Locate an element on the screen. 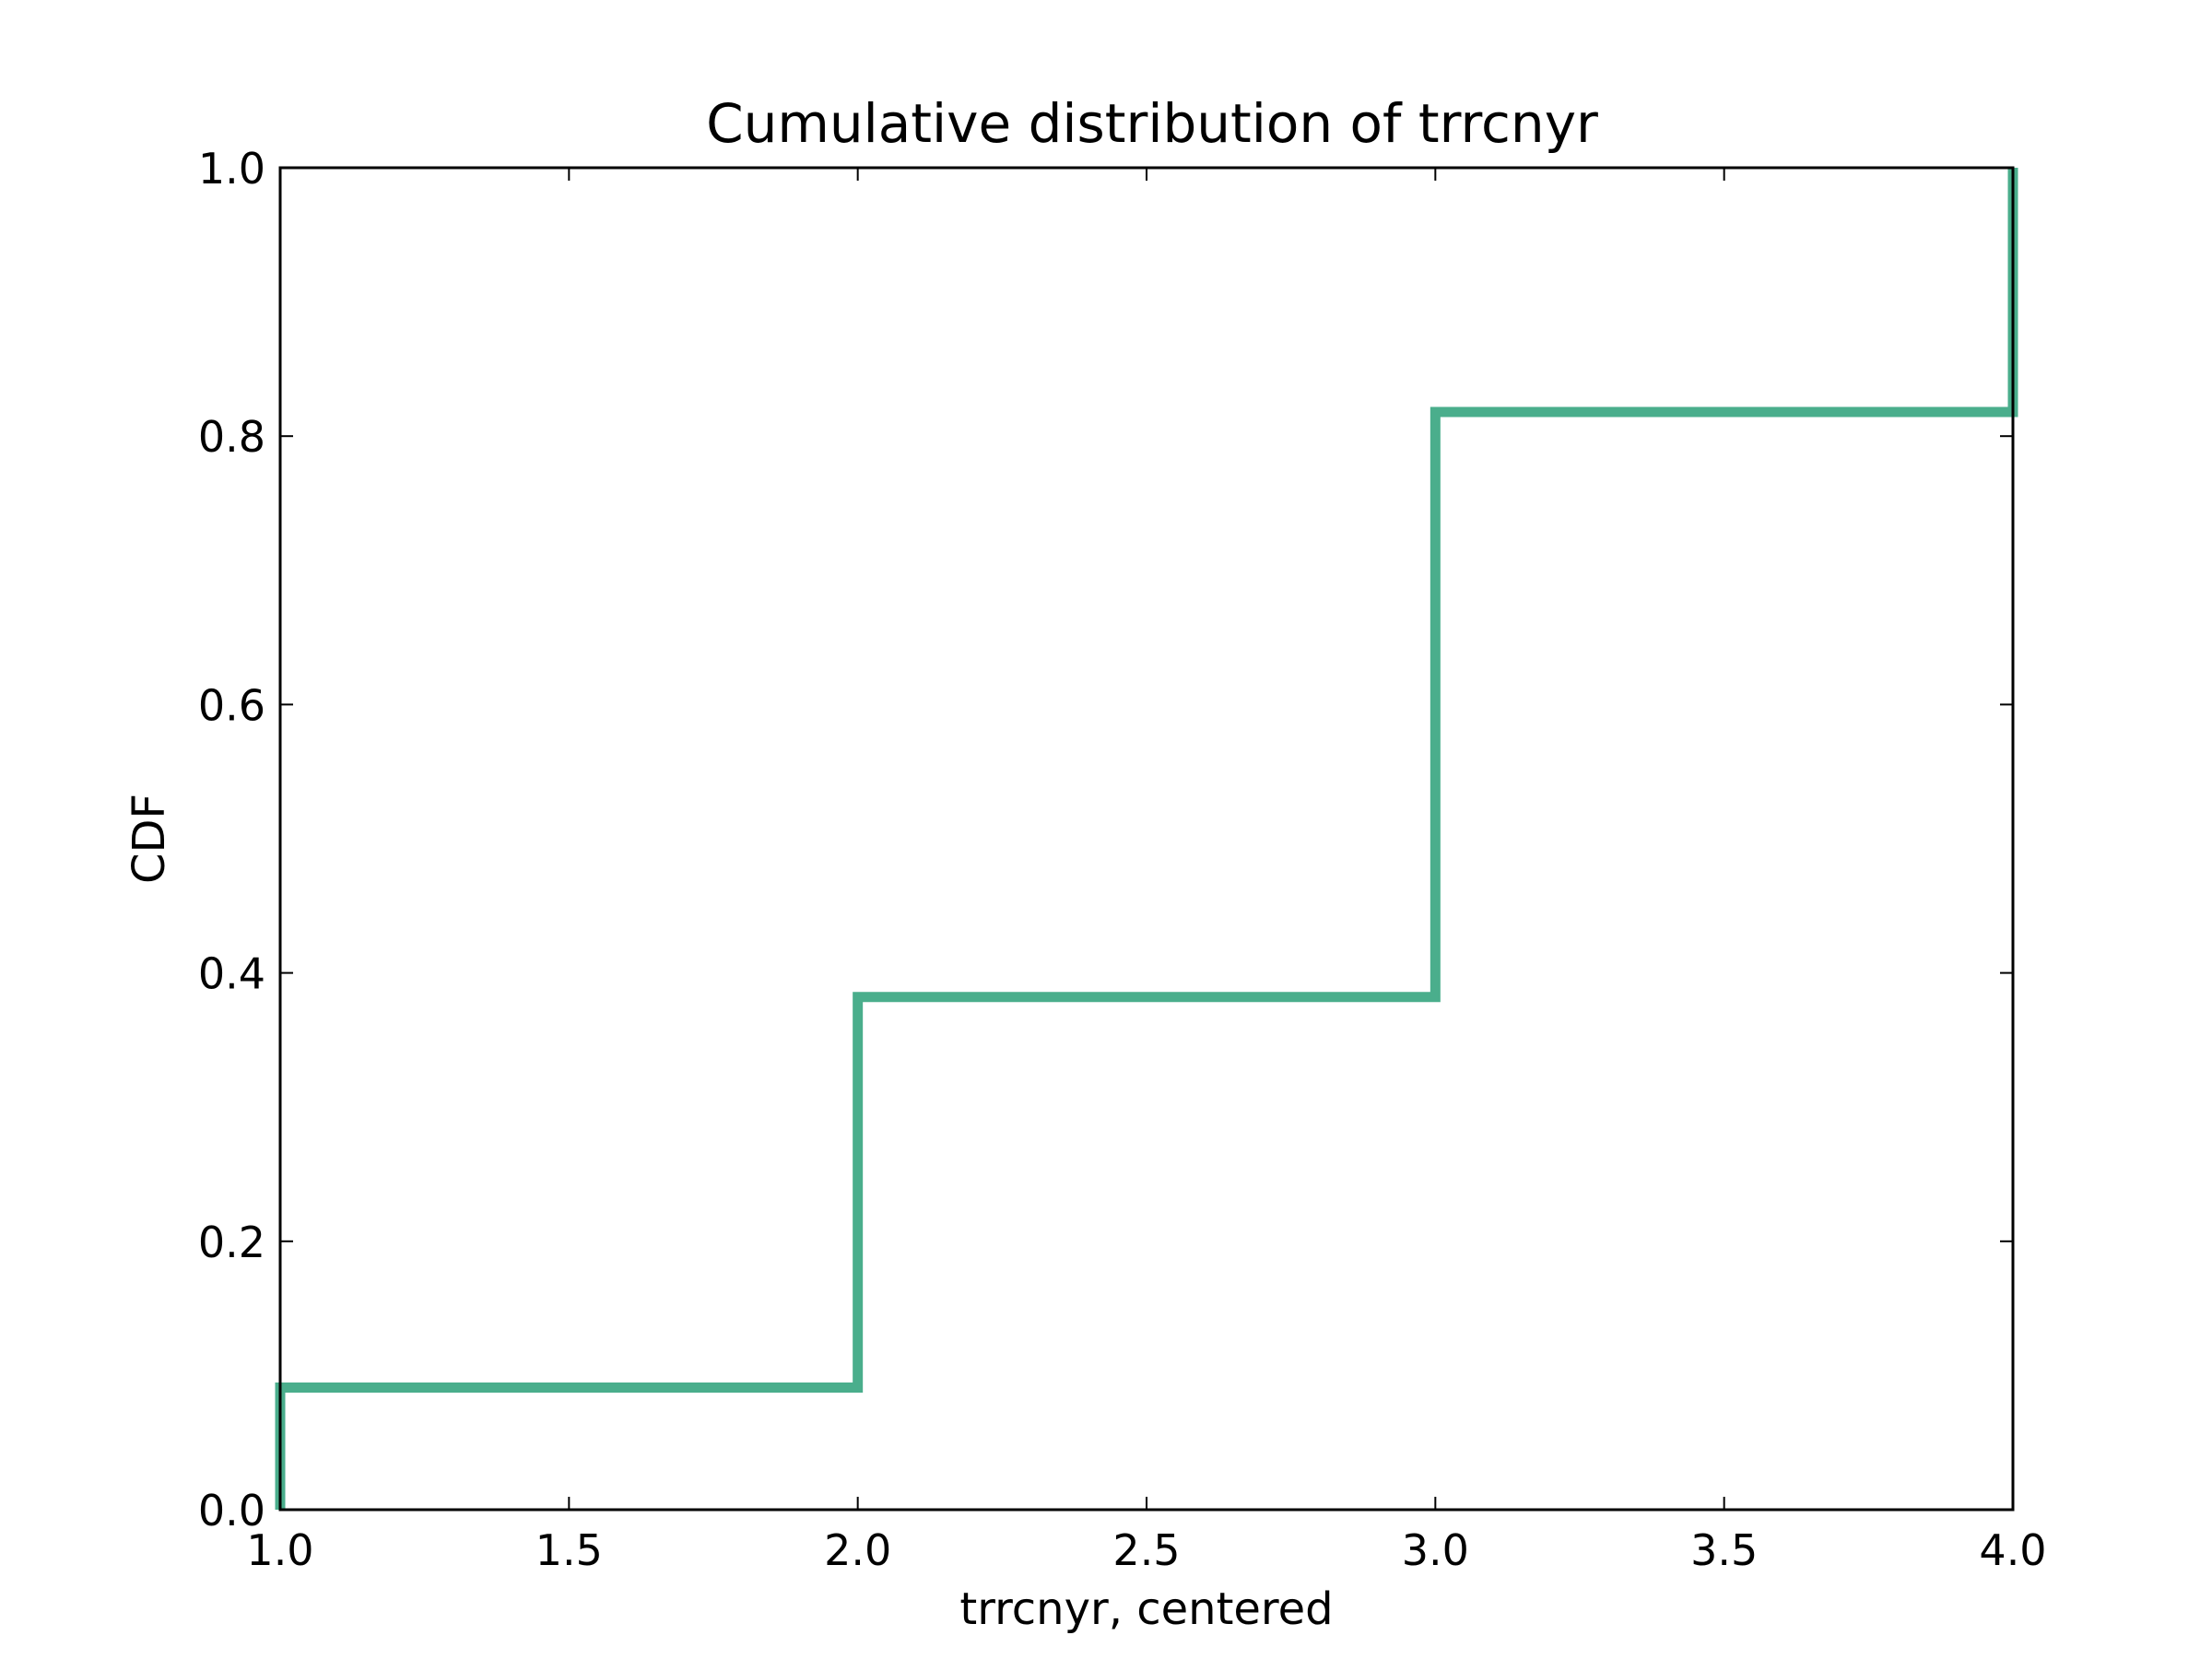  y-tick-label: 0.6 is located at coordinates (231, 705).